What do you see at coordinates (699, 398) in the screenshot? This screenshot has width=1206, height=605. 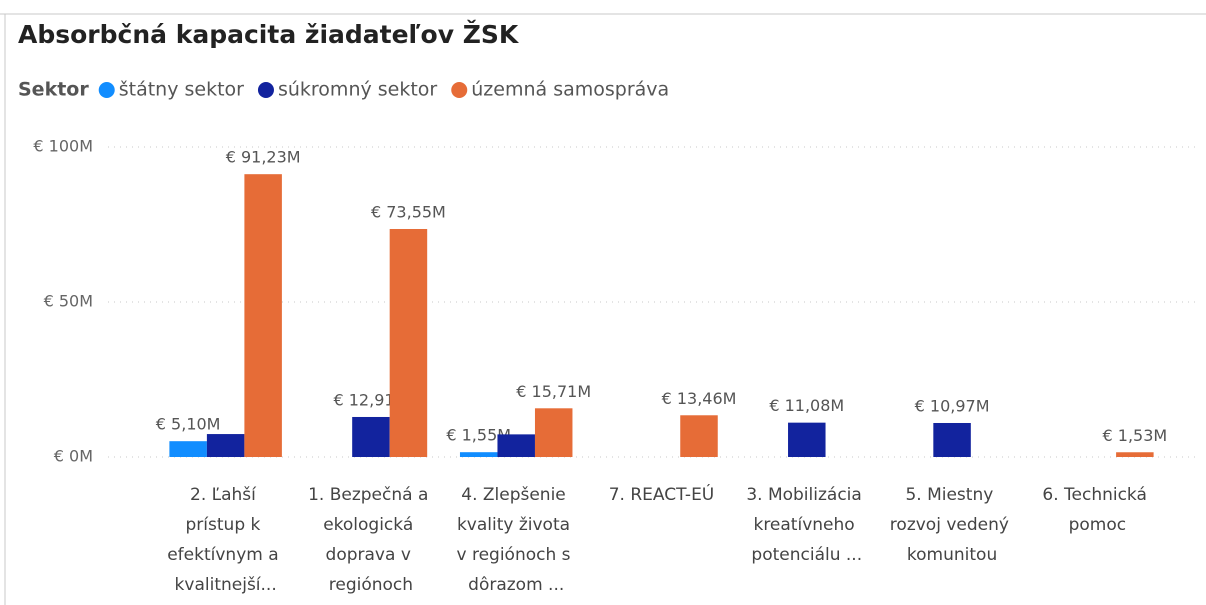 I see `data-label: € 13,46M` at bounding box center [699, 398].